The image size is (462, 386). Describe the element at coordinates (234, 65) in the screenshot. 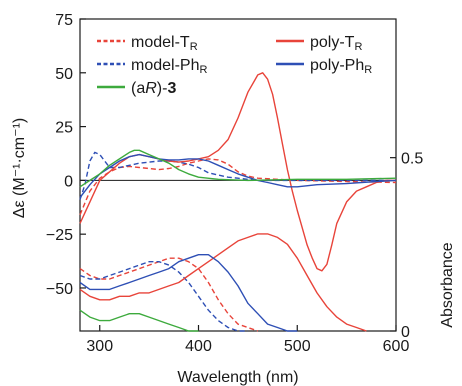

I see `legend: model-TR poly-TR model-PhR poly-PhR (aR)-3` at that location.